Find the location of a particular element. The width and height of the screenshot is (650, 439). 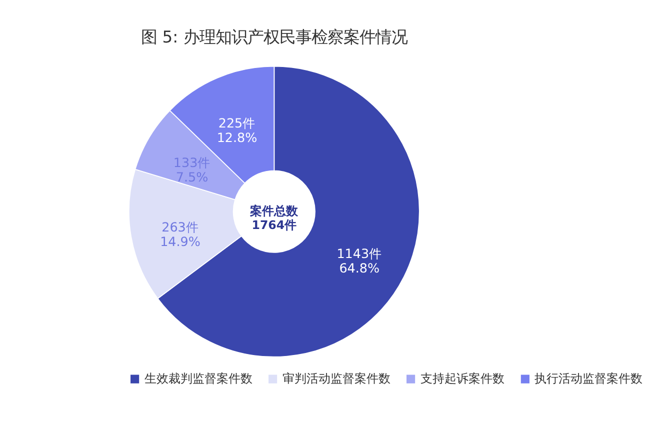

text: 案件总数 1764件 is located at coordinates (274, 218).